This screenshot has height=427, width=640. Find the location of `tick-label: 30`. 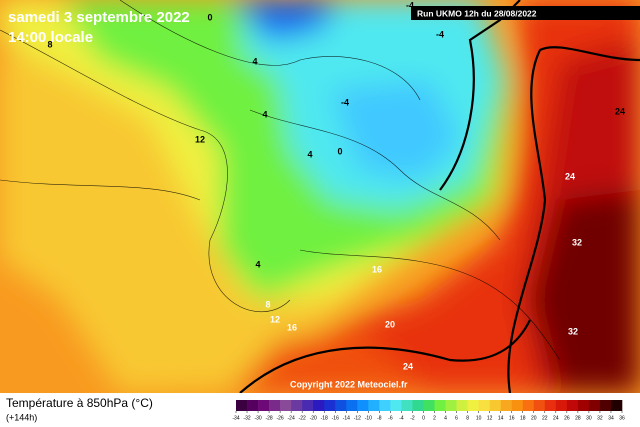

tick-label: 30 is located at coordinates (589, 418).